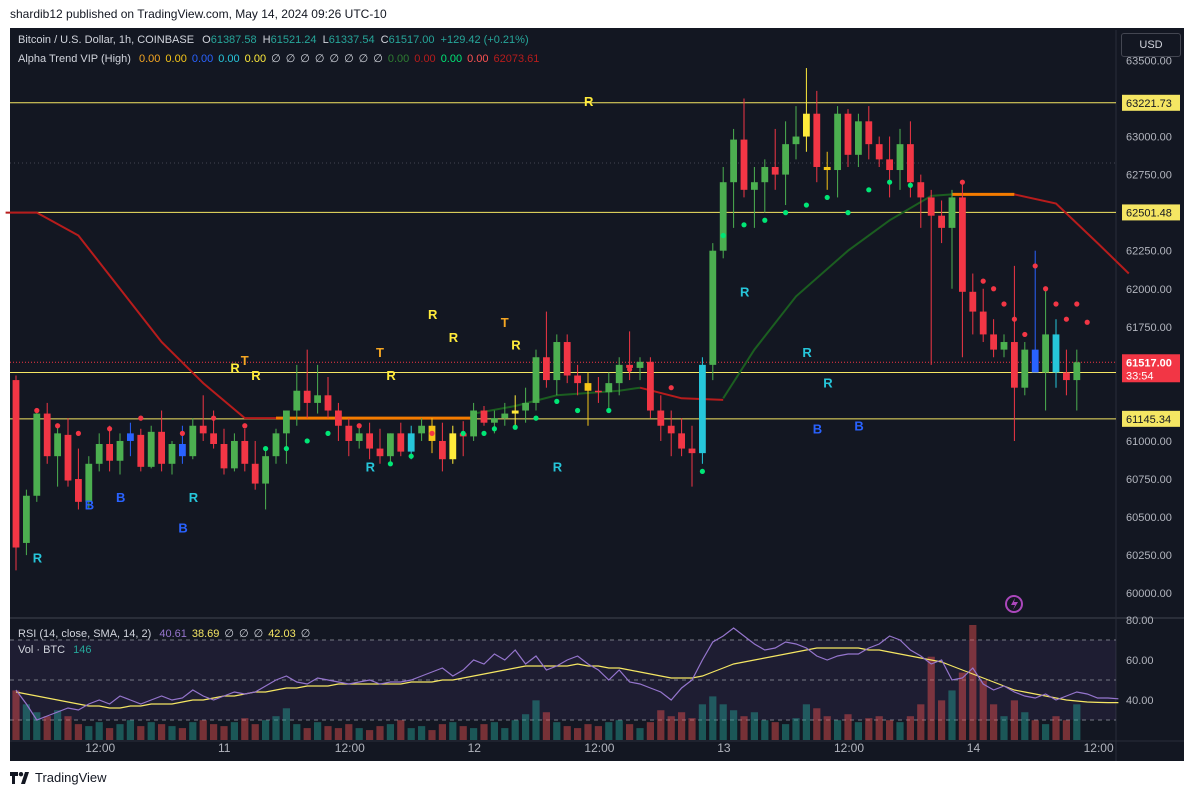 The image size is (1195, 797). Describe the element at coordinates (858, 425) in the screenshot. I see `signal-label: B` at that location.